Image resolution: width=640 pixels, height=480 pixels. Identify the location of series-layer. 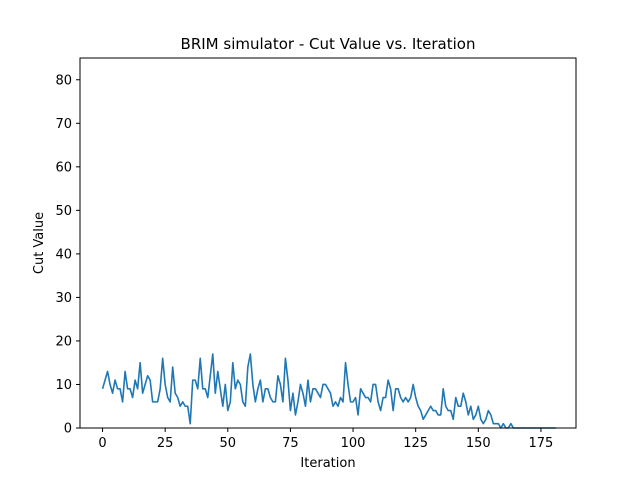
(328, 391).